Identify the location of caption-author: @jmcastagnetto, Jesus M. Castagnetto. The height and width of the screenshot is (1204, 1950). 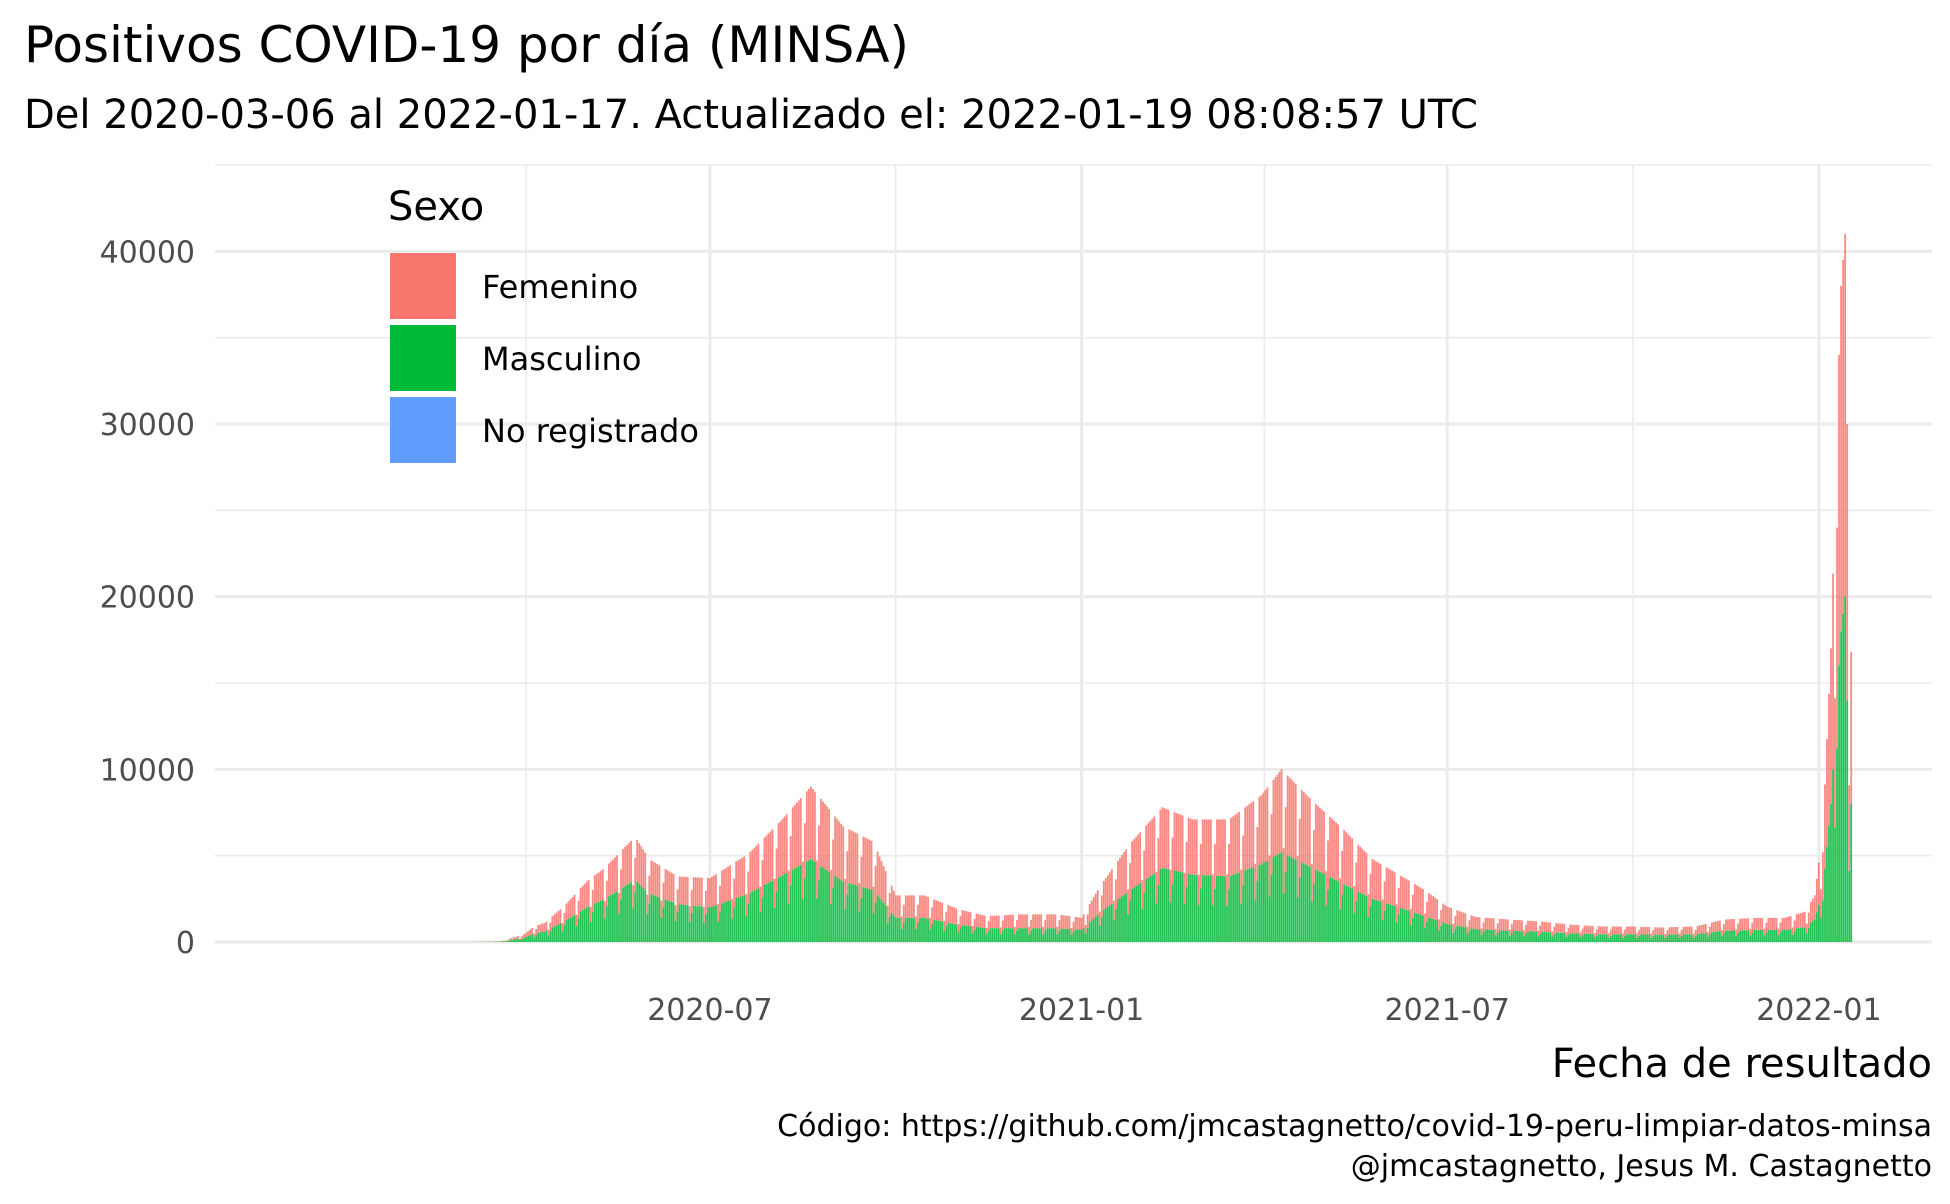
(1641, 1166).